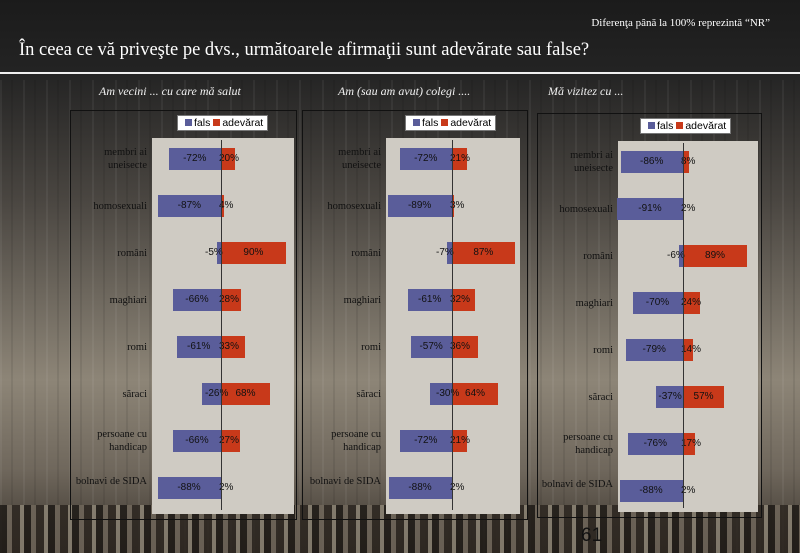 The width and height of the screenshot is (800, 553). I want to click on value-label-fals: -91%, so click(650, 208).